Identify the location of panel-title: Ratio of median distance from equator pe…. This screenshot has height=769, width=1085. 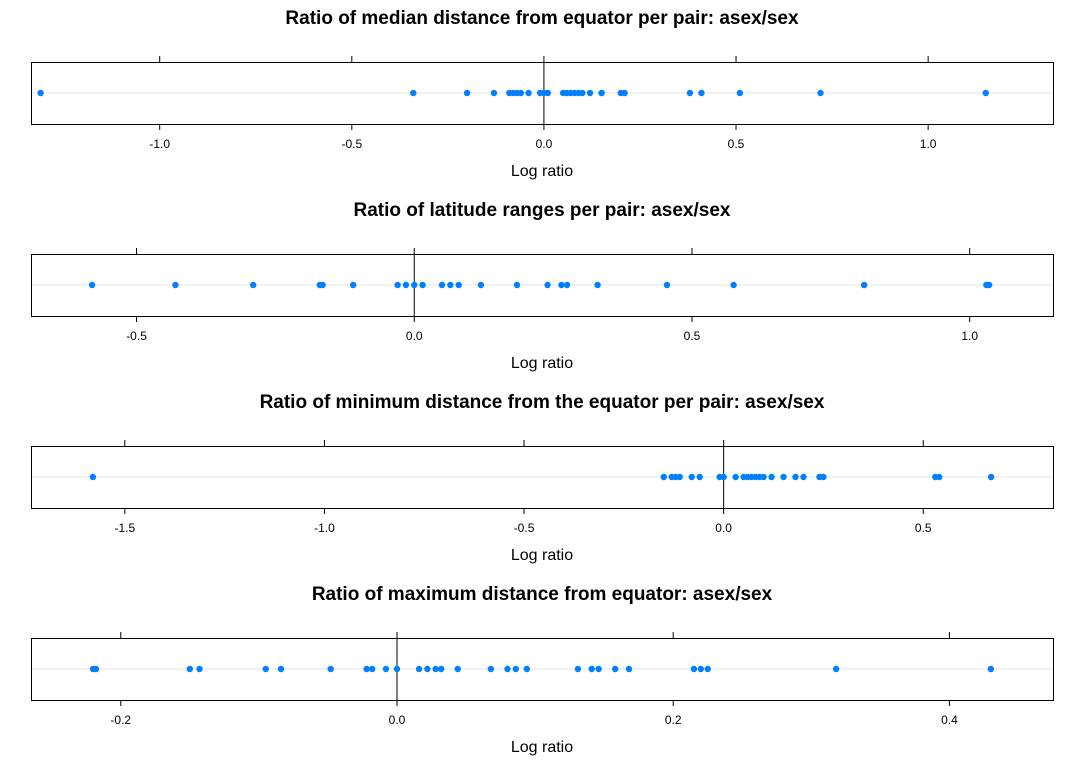
(542, 18).